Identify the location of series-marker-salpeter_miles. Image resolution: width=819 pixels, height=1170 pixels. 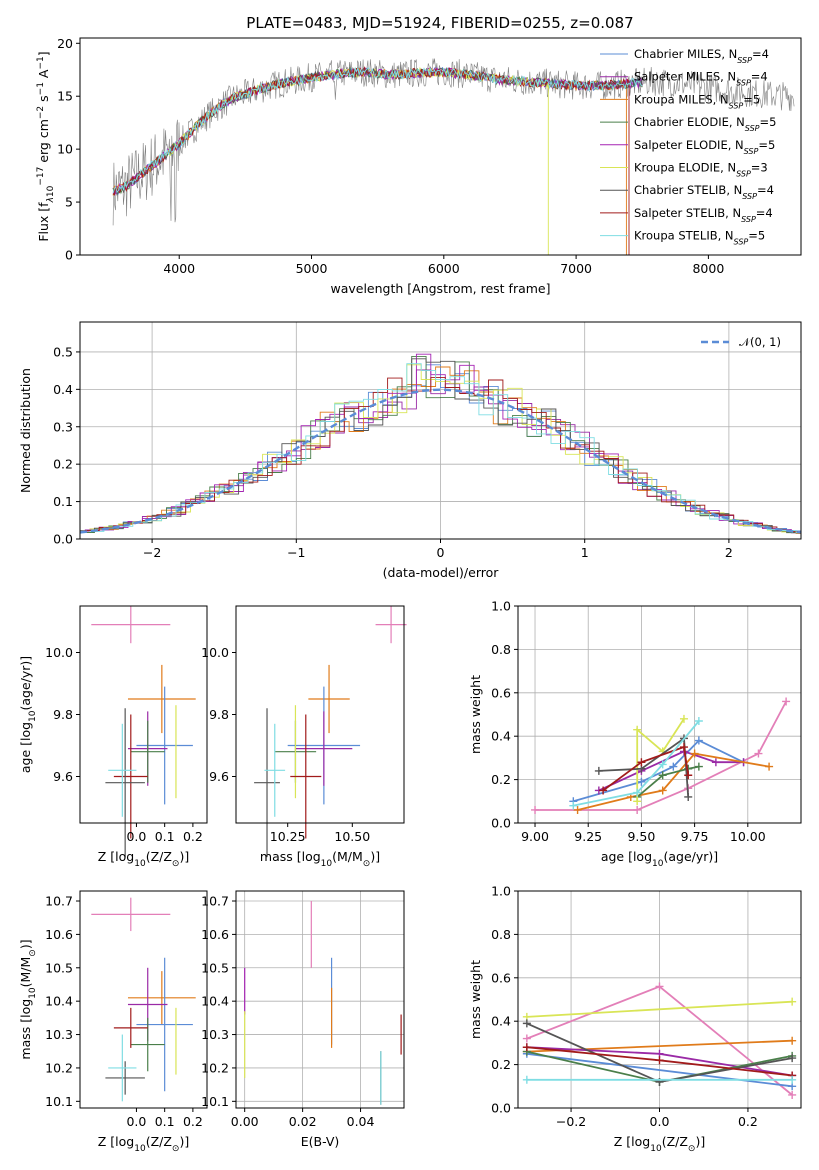
(715, 762).